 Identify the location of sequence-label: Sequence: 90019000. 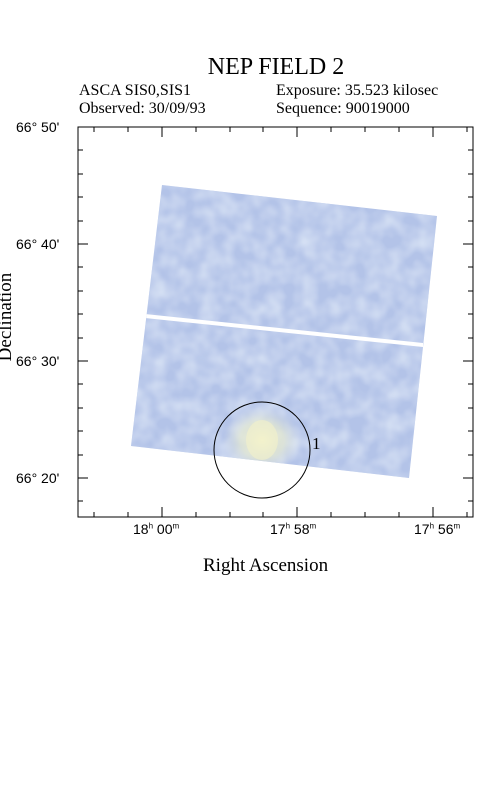
(343, 108).